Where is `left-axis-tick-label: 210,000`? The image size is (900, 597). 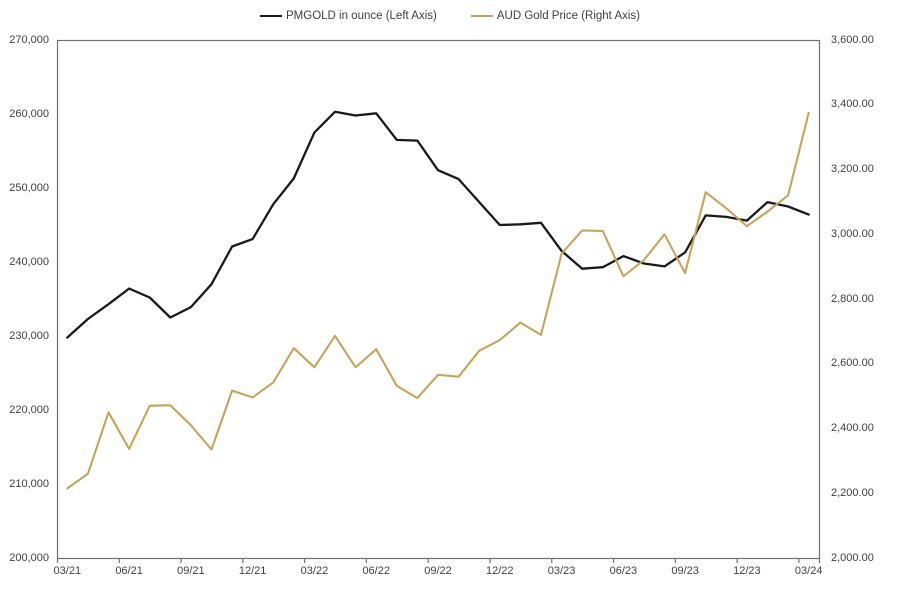
left-axis-tick-label: 210,000 is located at coordinates (29, 483).